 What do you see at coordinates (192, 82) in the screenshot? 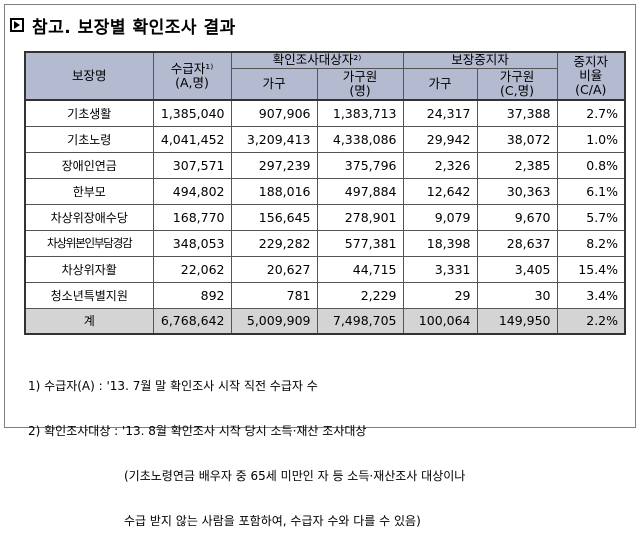
I see `header-recipients-sub: (A,명)` at bounding box center [192, 82].